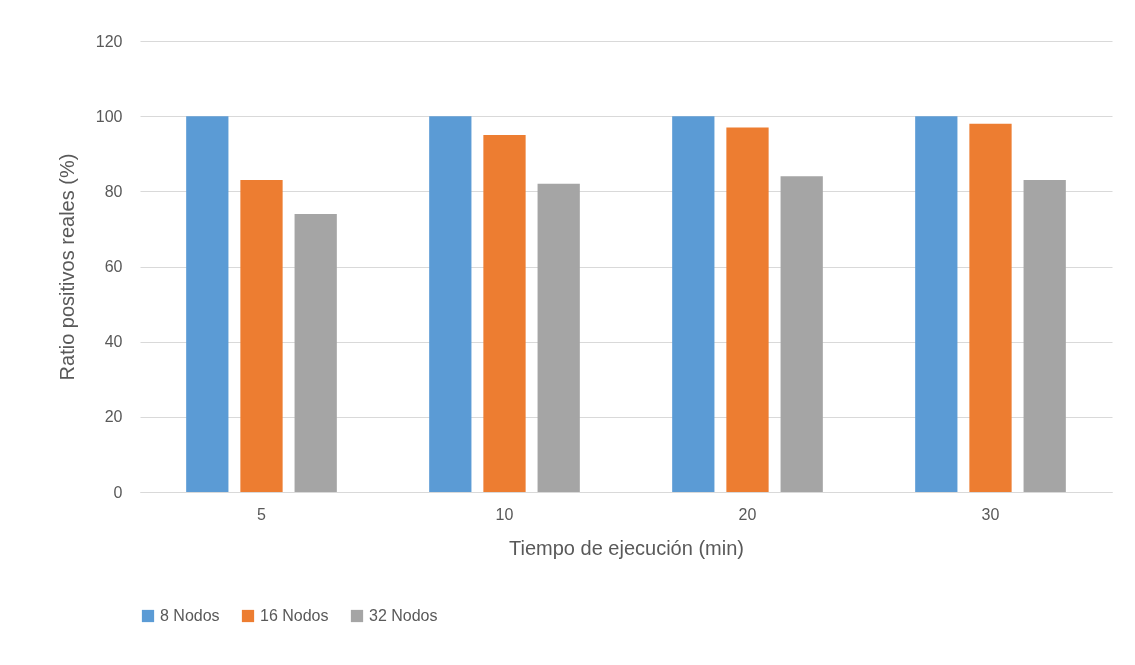 The width and height of the screenshot is (1135, 665). Describe the element at coordinates (113, 191) in the screenshot. I see `y-tick-label: 80` at that location.